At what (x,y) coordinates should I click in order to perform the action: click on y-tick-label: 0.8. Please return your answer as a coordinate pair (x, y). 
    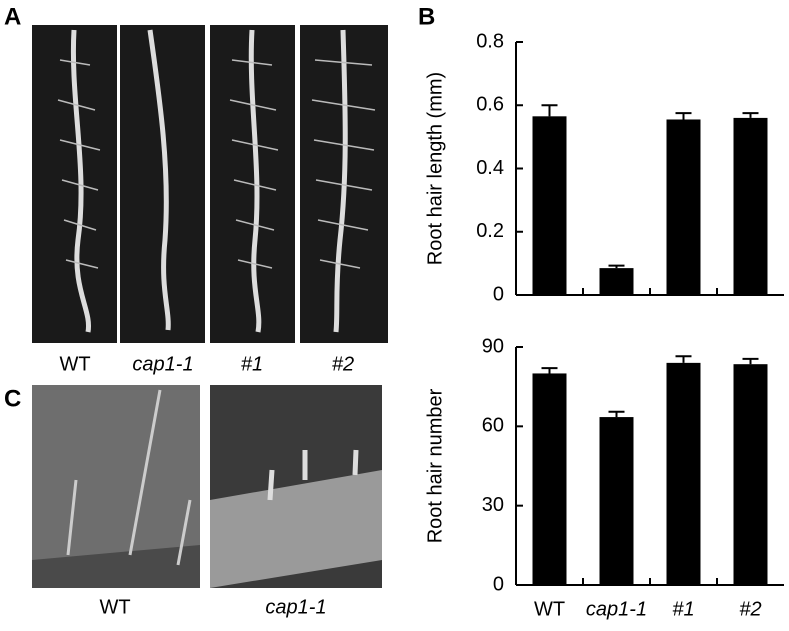
    Looking at the image, I should click on (490, 41).